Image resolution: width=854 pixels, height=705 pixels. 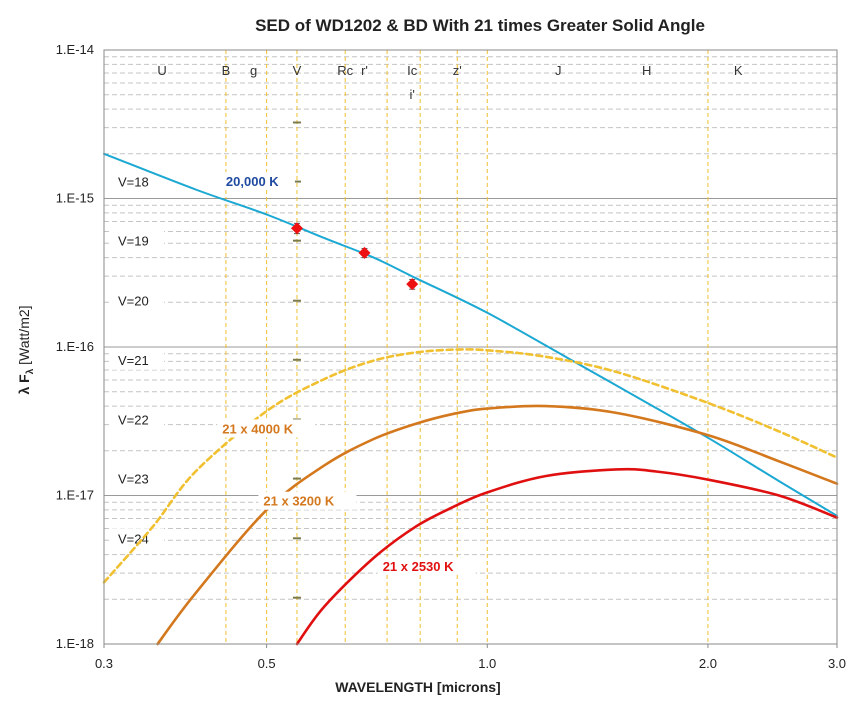 What do you see at coordinates (104, 663) in the screenshot?
I see `x-tick-label: 0.3` at bounding box center [104, 663].